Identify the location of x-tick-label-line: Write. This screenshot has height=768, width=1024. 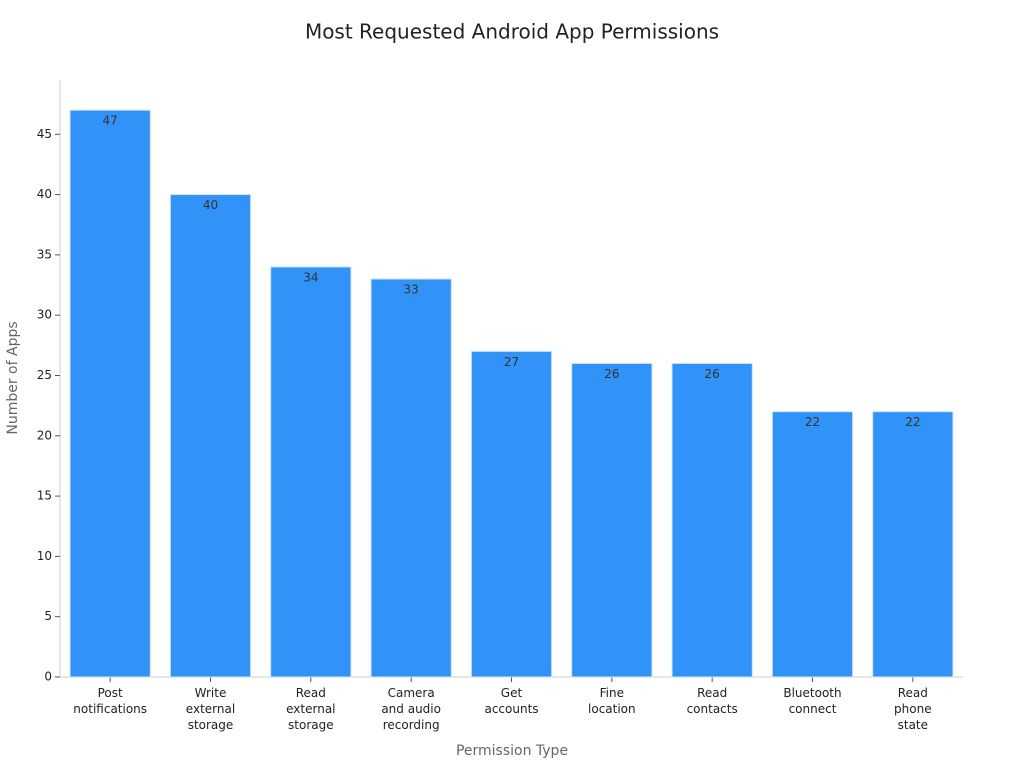
(211, 693).